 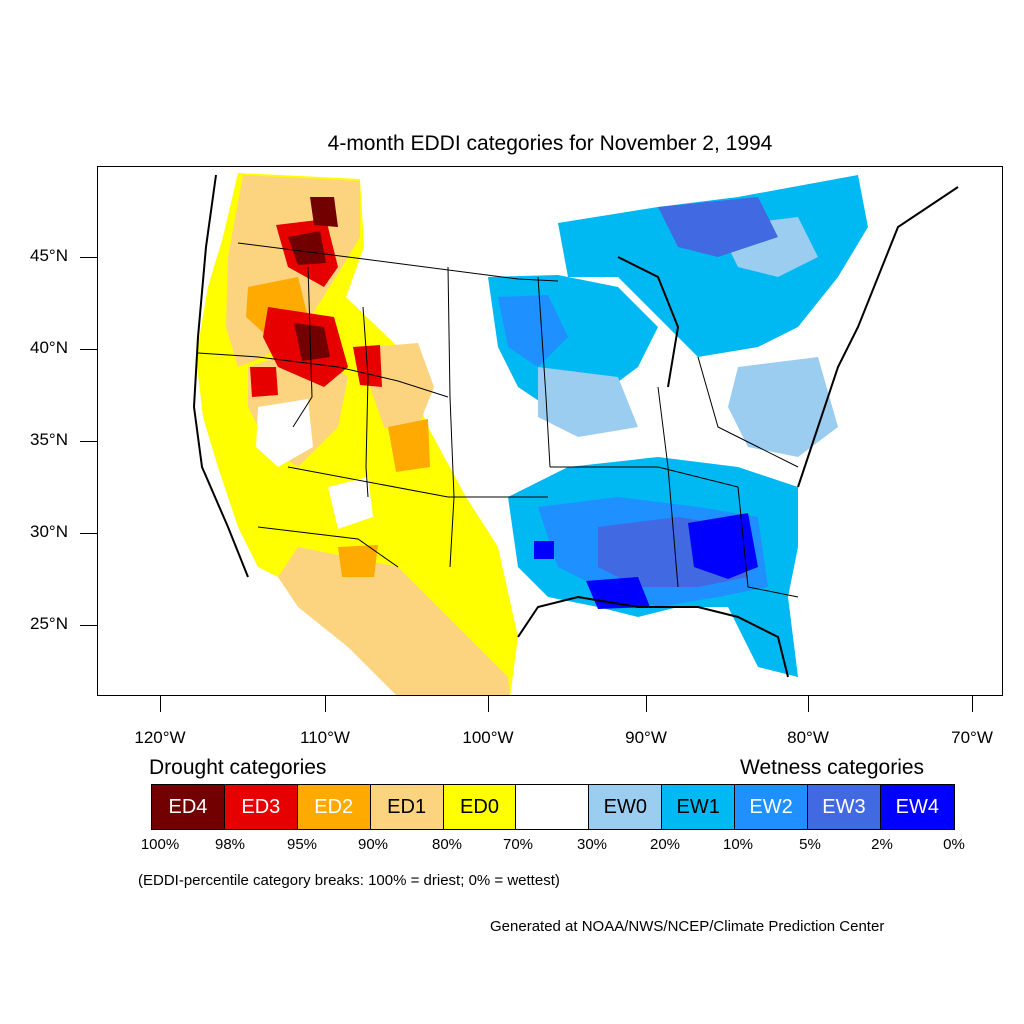 I want to click on legend-label-ed1: ED1, so click(x=407, y=806).